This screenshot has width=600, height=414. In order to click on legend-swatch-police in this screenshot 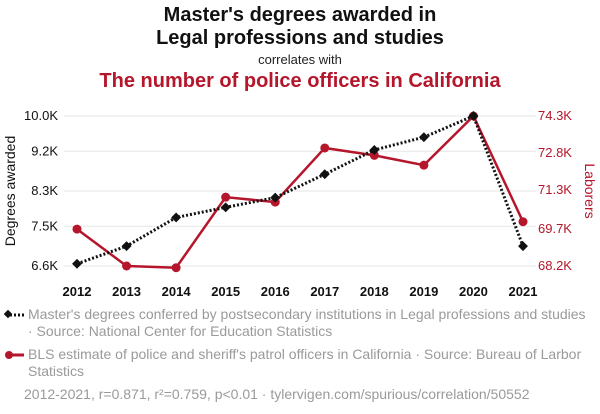, I will do `click(14, 355)`.